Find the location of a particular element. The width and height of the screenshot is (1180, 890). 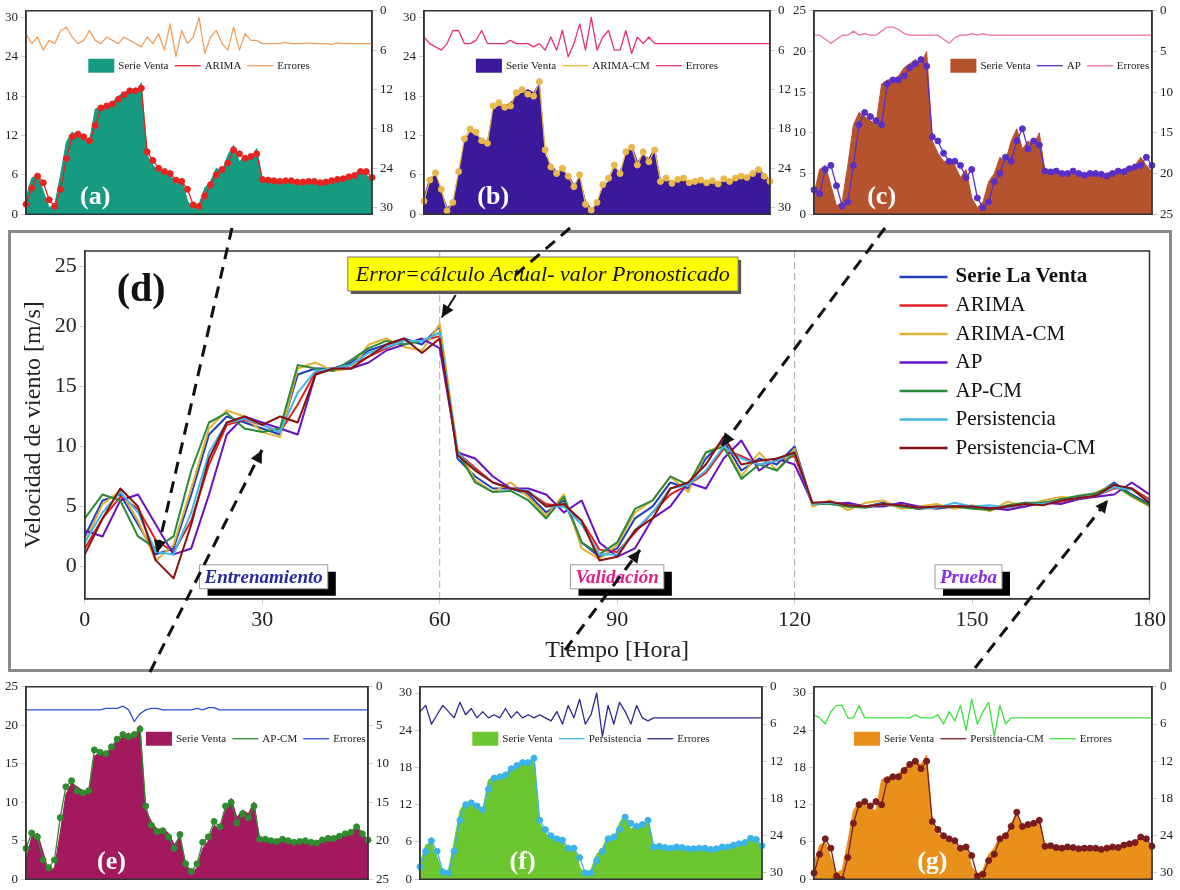

chart-title: (d) is located at coordinates (141, 287).